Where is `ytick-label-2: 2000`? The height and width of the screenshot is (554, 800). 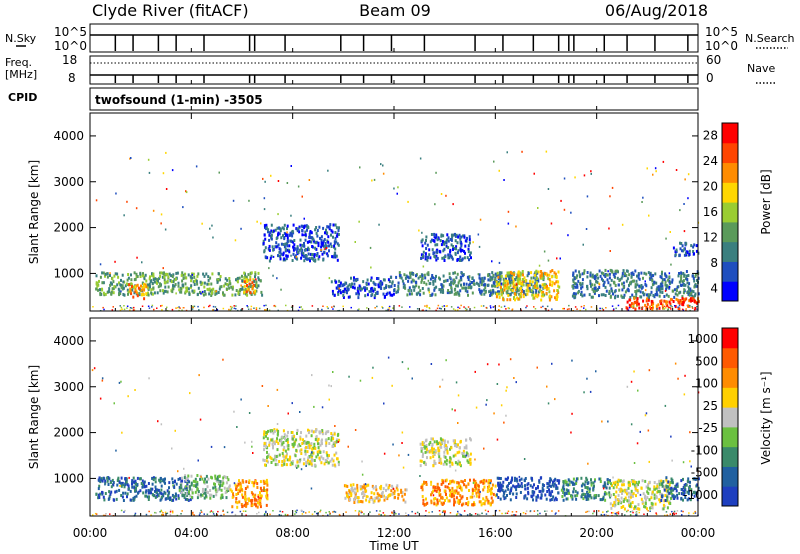
ytick-label-2: 2000 is located at coordinates (68, 433).